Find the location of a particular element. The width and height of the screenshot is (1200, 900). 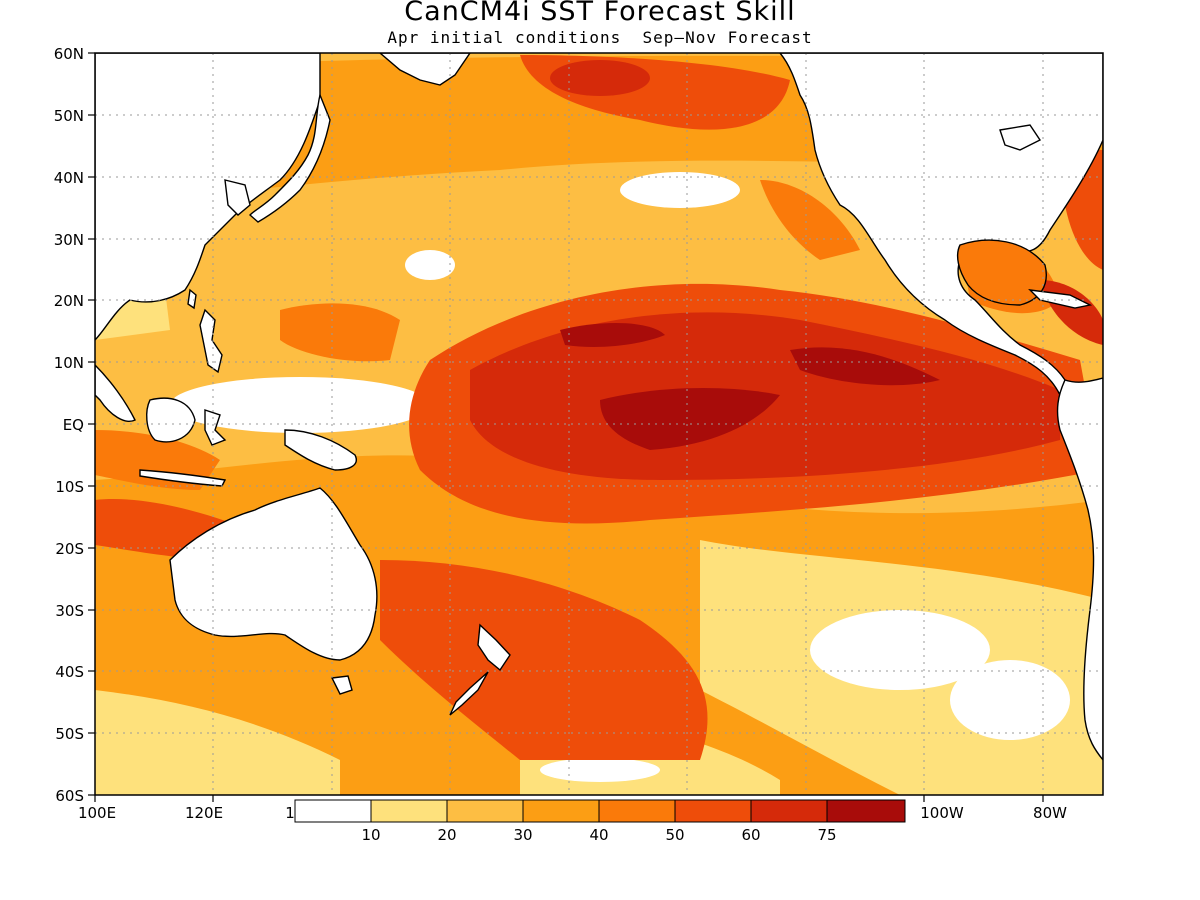

new-zealand-land is located at coordinates (494, 647).